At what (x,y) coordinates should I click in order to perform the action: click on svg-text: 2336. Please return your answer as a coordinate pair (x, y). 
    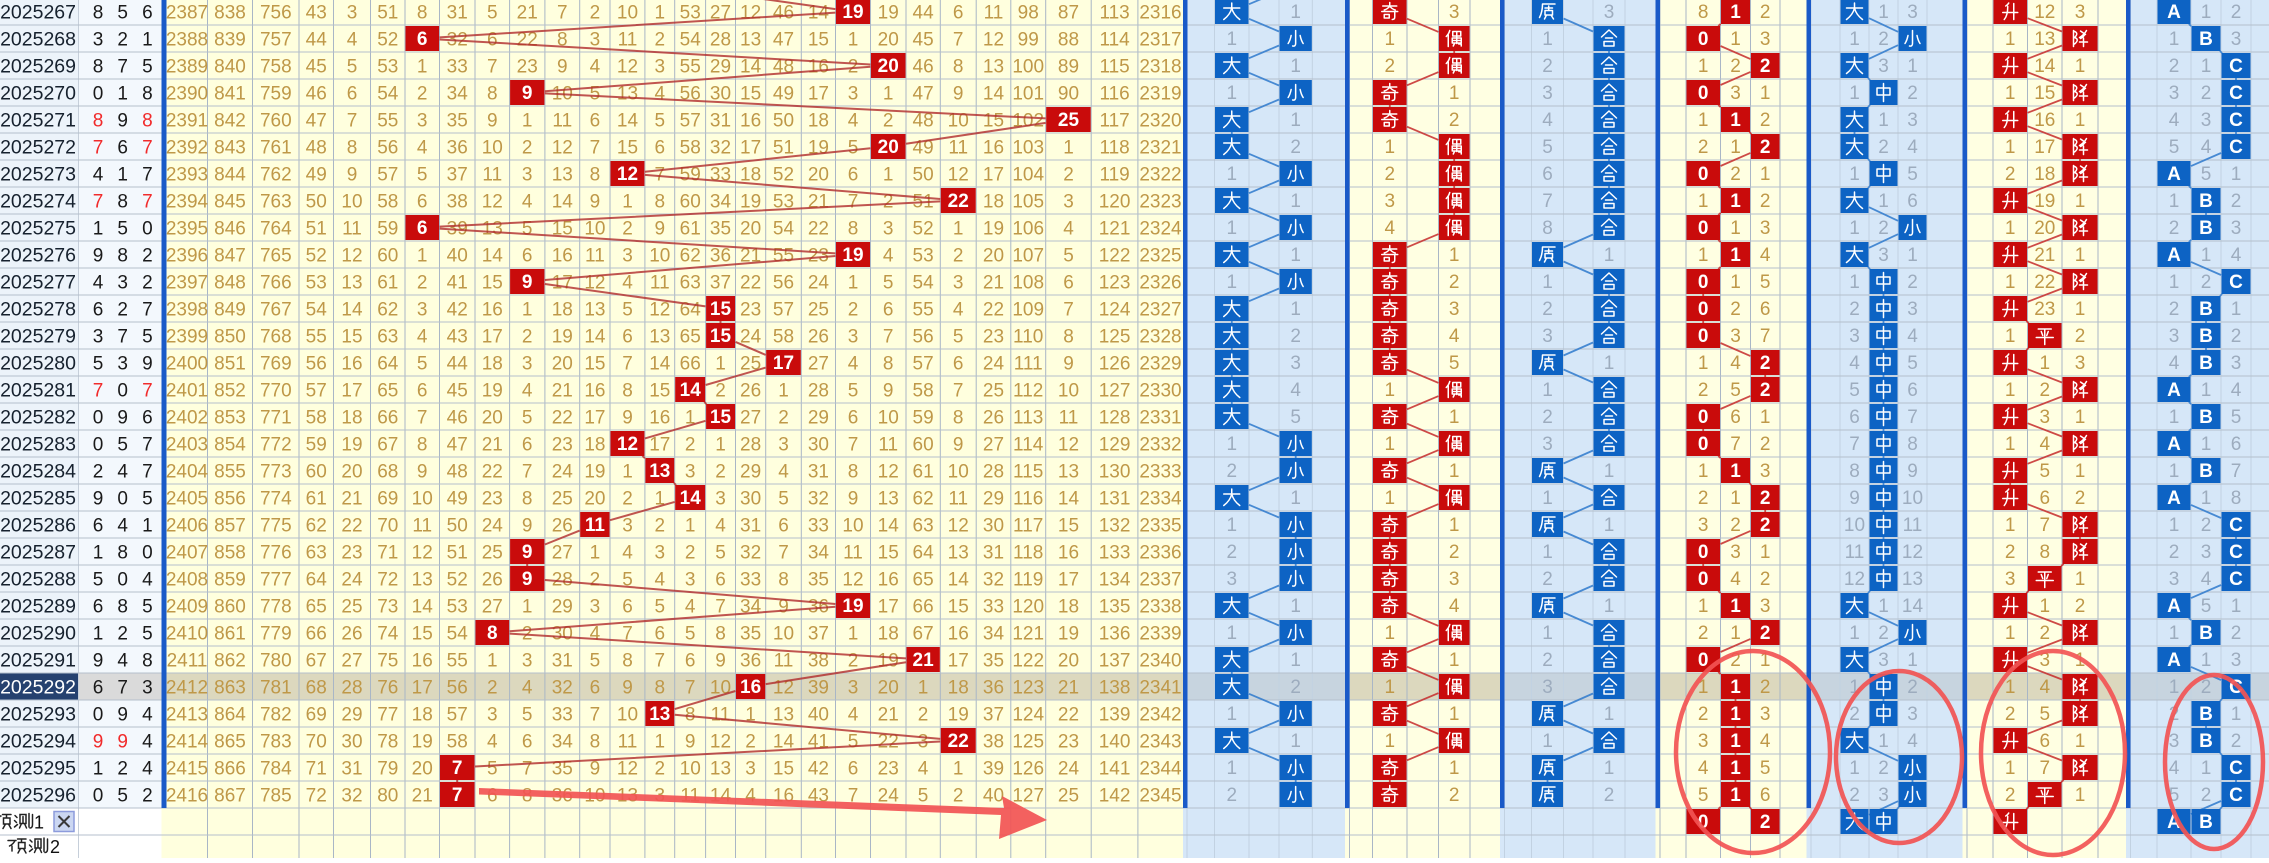
    Looking at the image, I should click on (1160, 553).